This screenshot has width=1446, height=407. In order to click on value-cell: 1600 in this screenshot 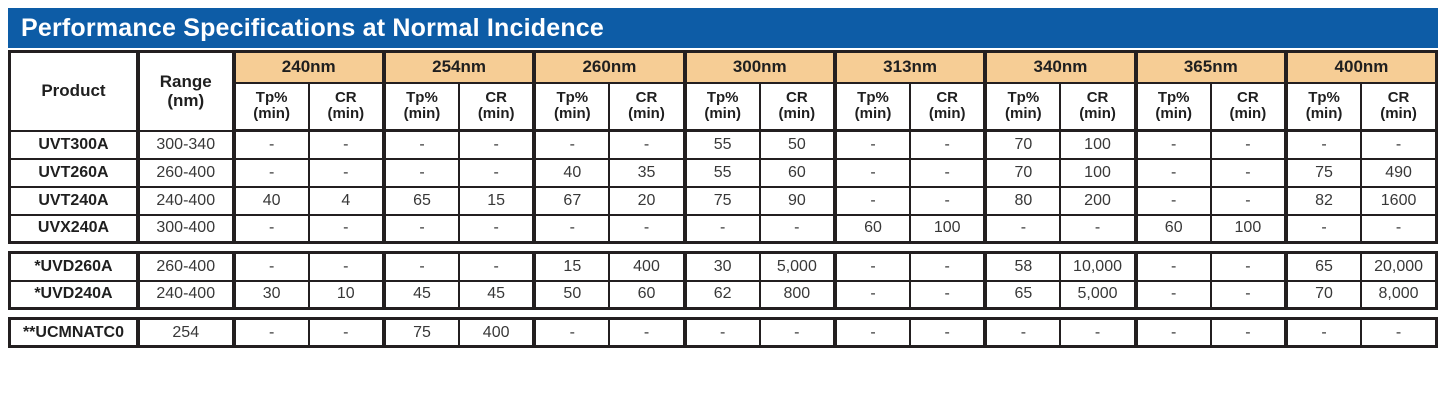, I will do `click(1399, 200)`.